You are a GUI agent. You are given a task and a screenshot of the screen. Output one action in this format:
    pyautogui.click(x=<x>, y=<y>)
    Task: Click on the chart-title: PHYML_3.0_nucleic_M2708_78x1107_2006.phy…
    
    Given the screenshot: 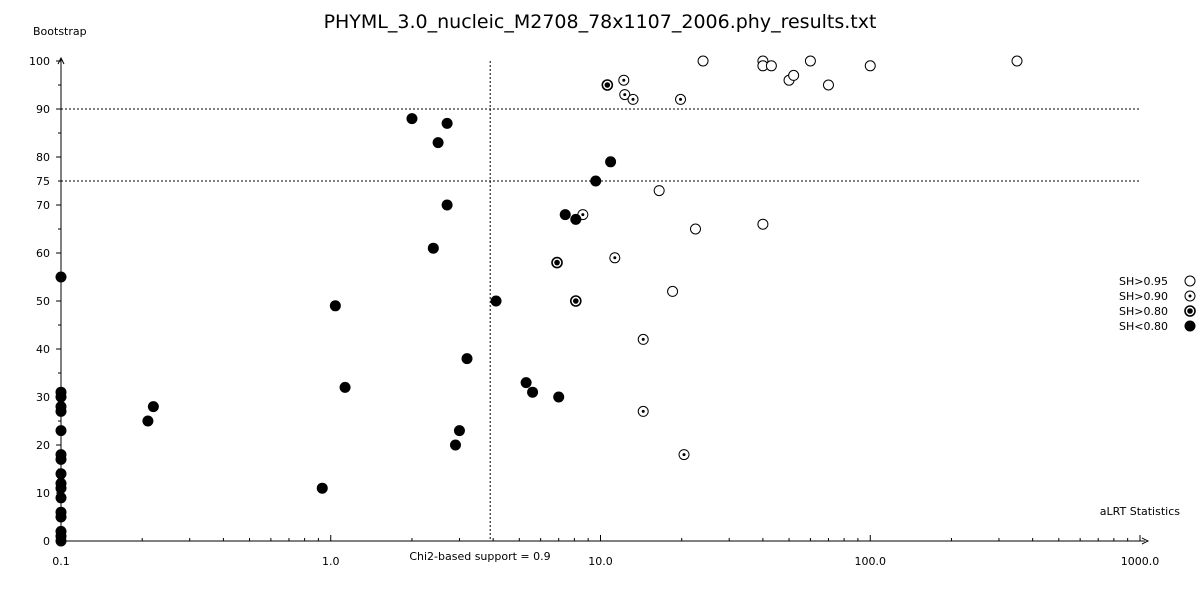 What is the action you would take?
    pyautogui.click(x=600, y=22)
    